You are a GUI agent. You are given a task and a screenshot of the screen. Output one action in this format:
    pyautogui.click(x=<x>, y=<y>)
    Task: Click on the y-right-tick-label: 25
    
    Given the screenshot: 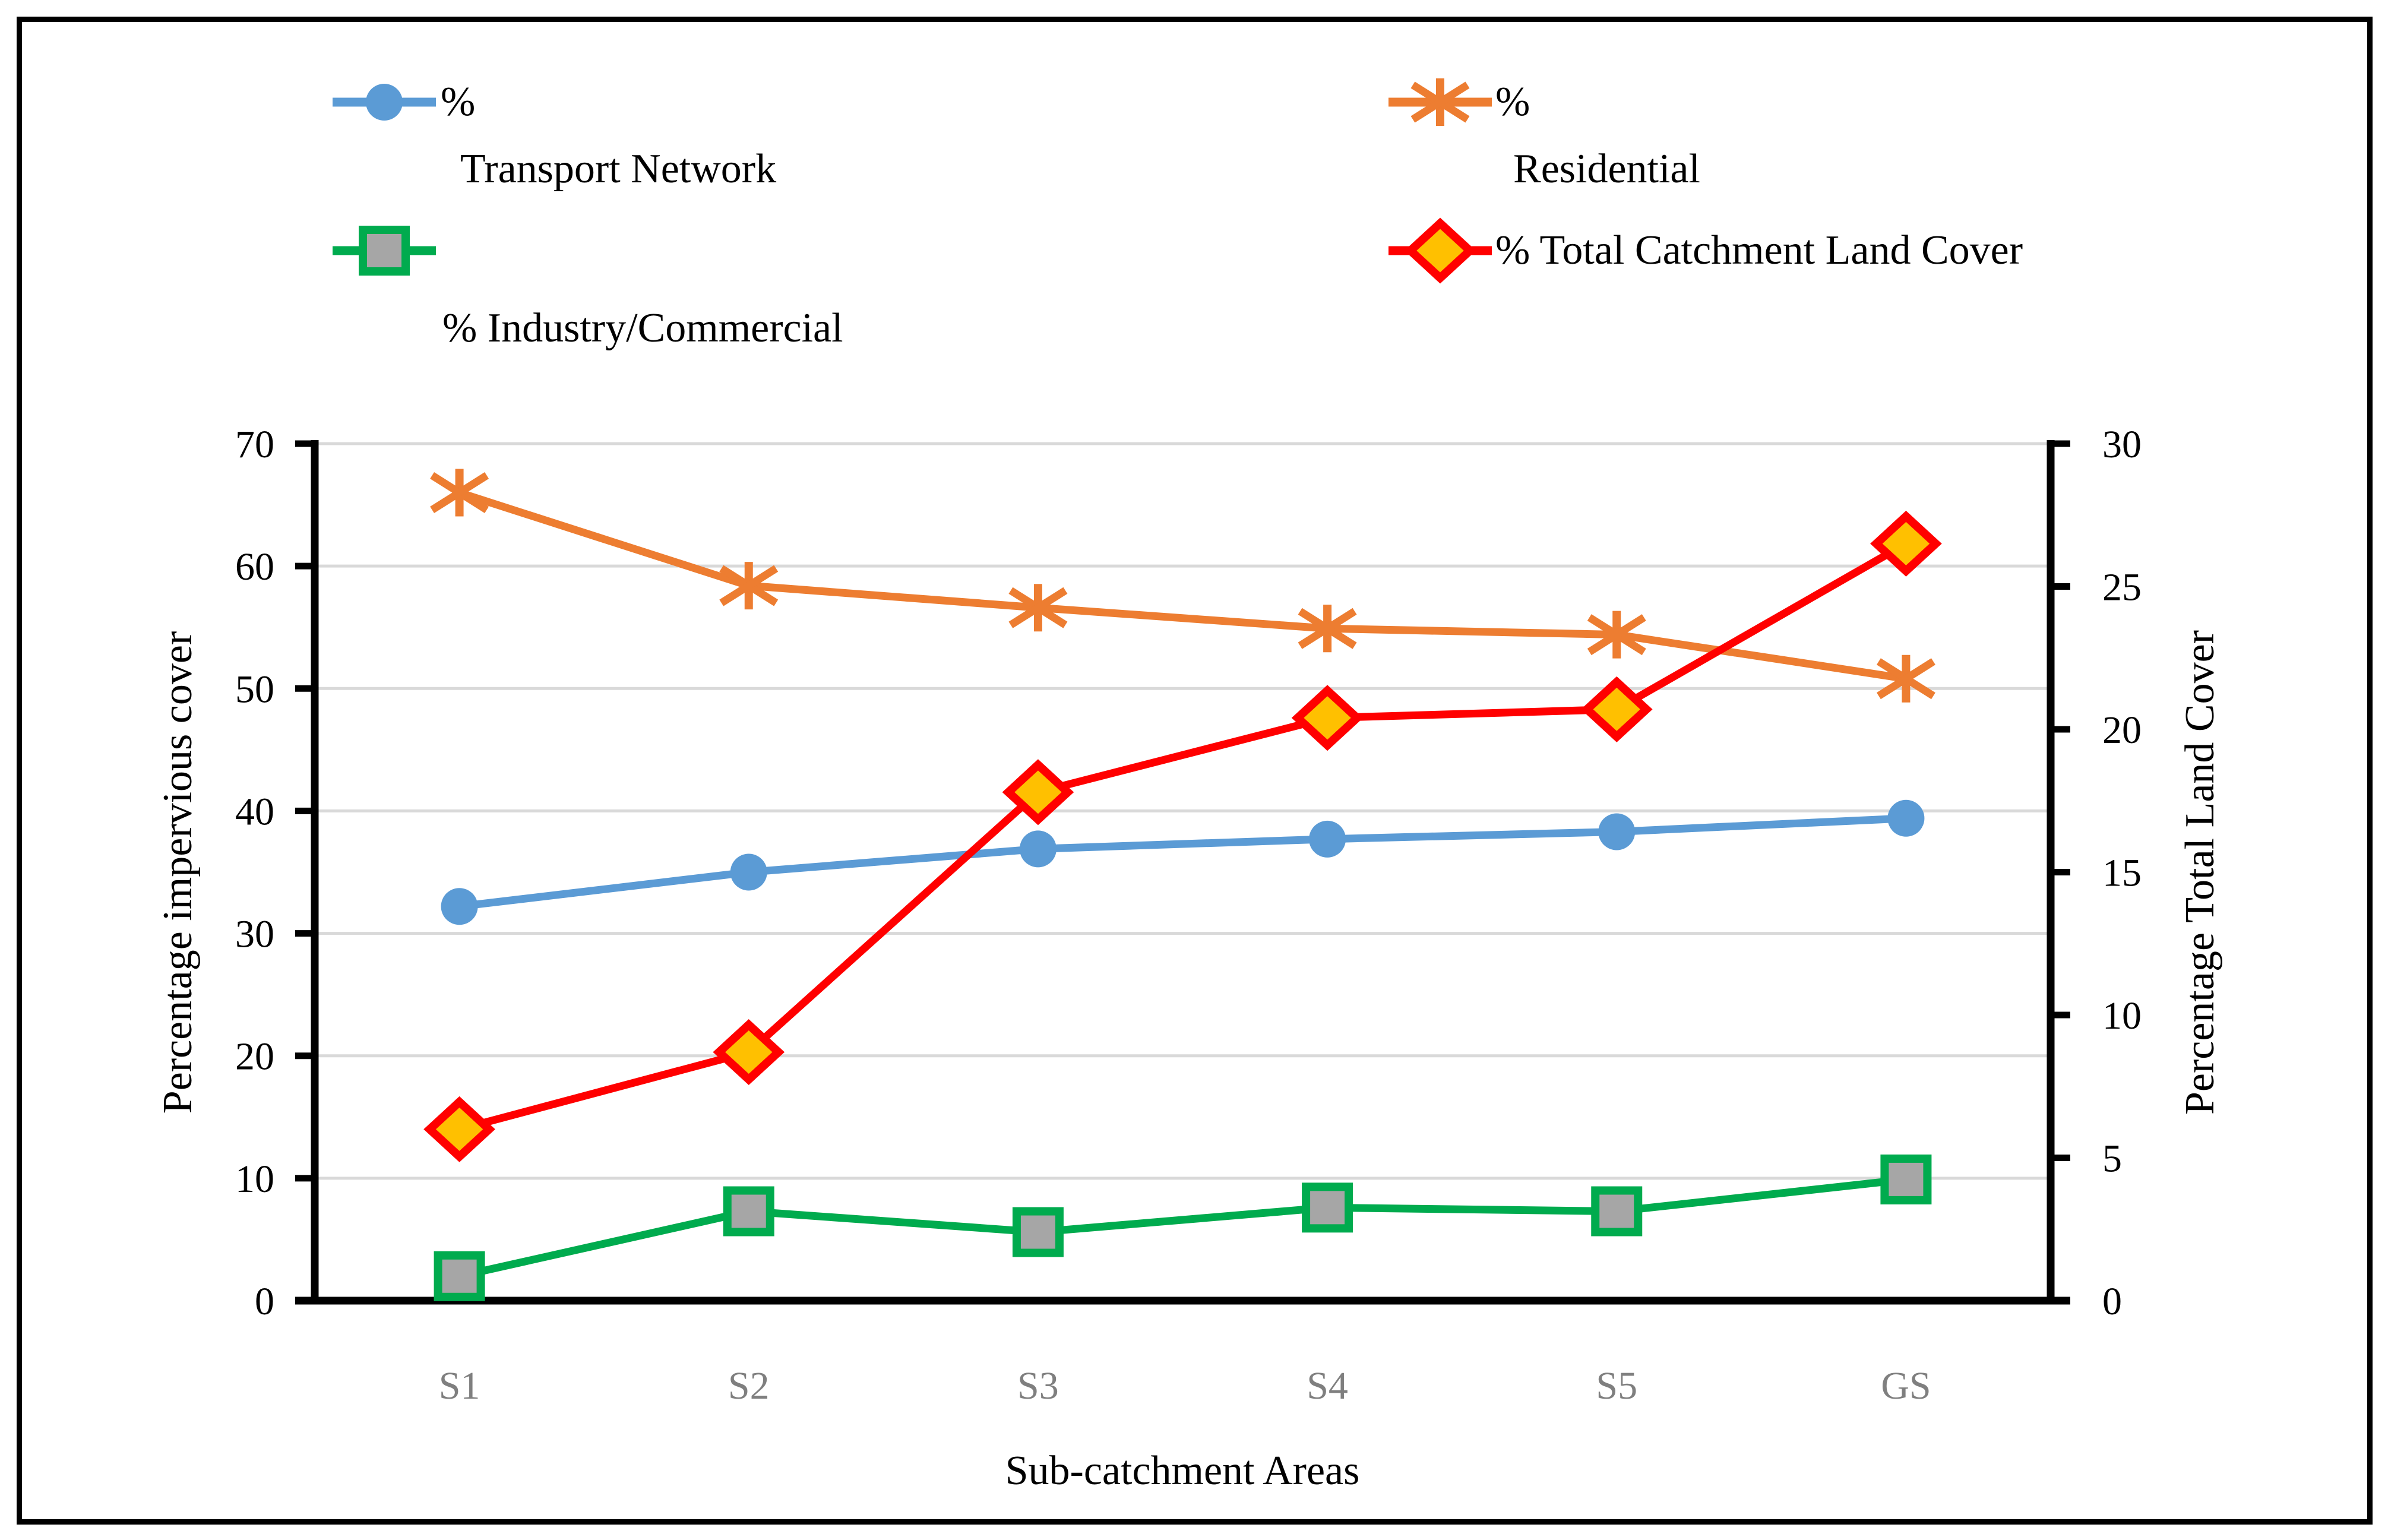 What is the action you would take?
    pyautogui.click(x=2122, y=587)
    